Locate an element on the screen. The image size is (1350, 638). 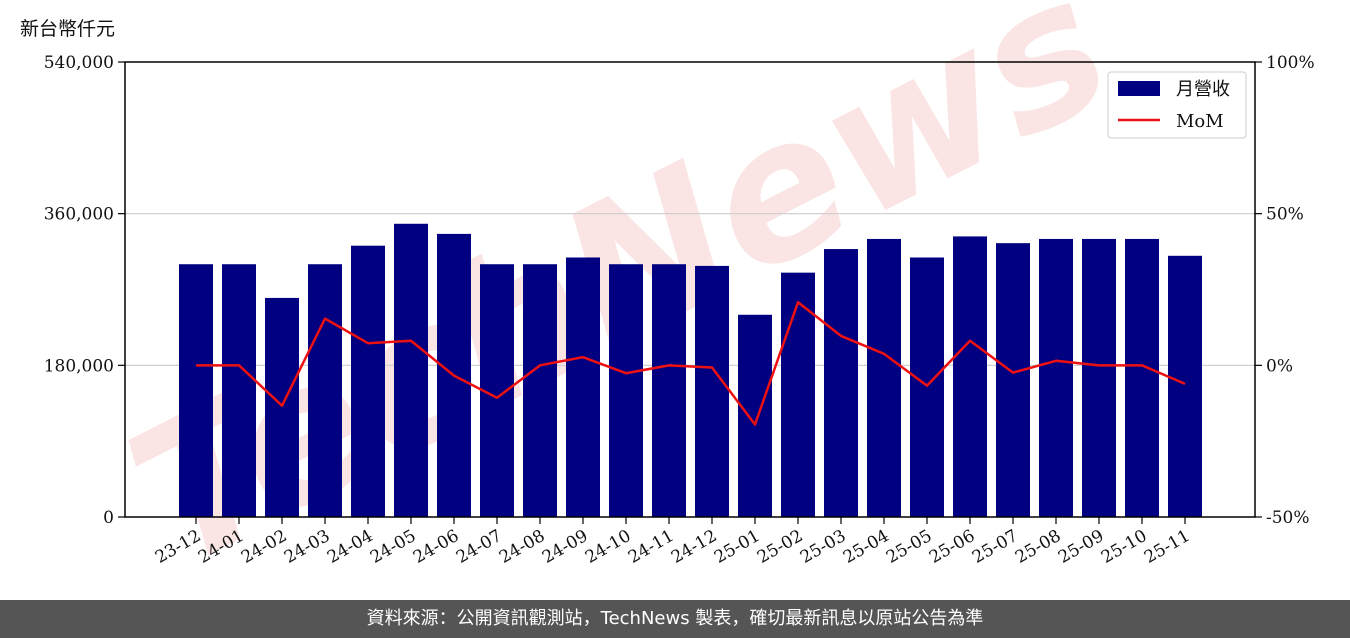
x-tick-label: 25-10 is located at coordinates (1124, 547).